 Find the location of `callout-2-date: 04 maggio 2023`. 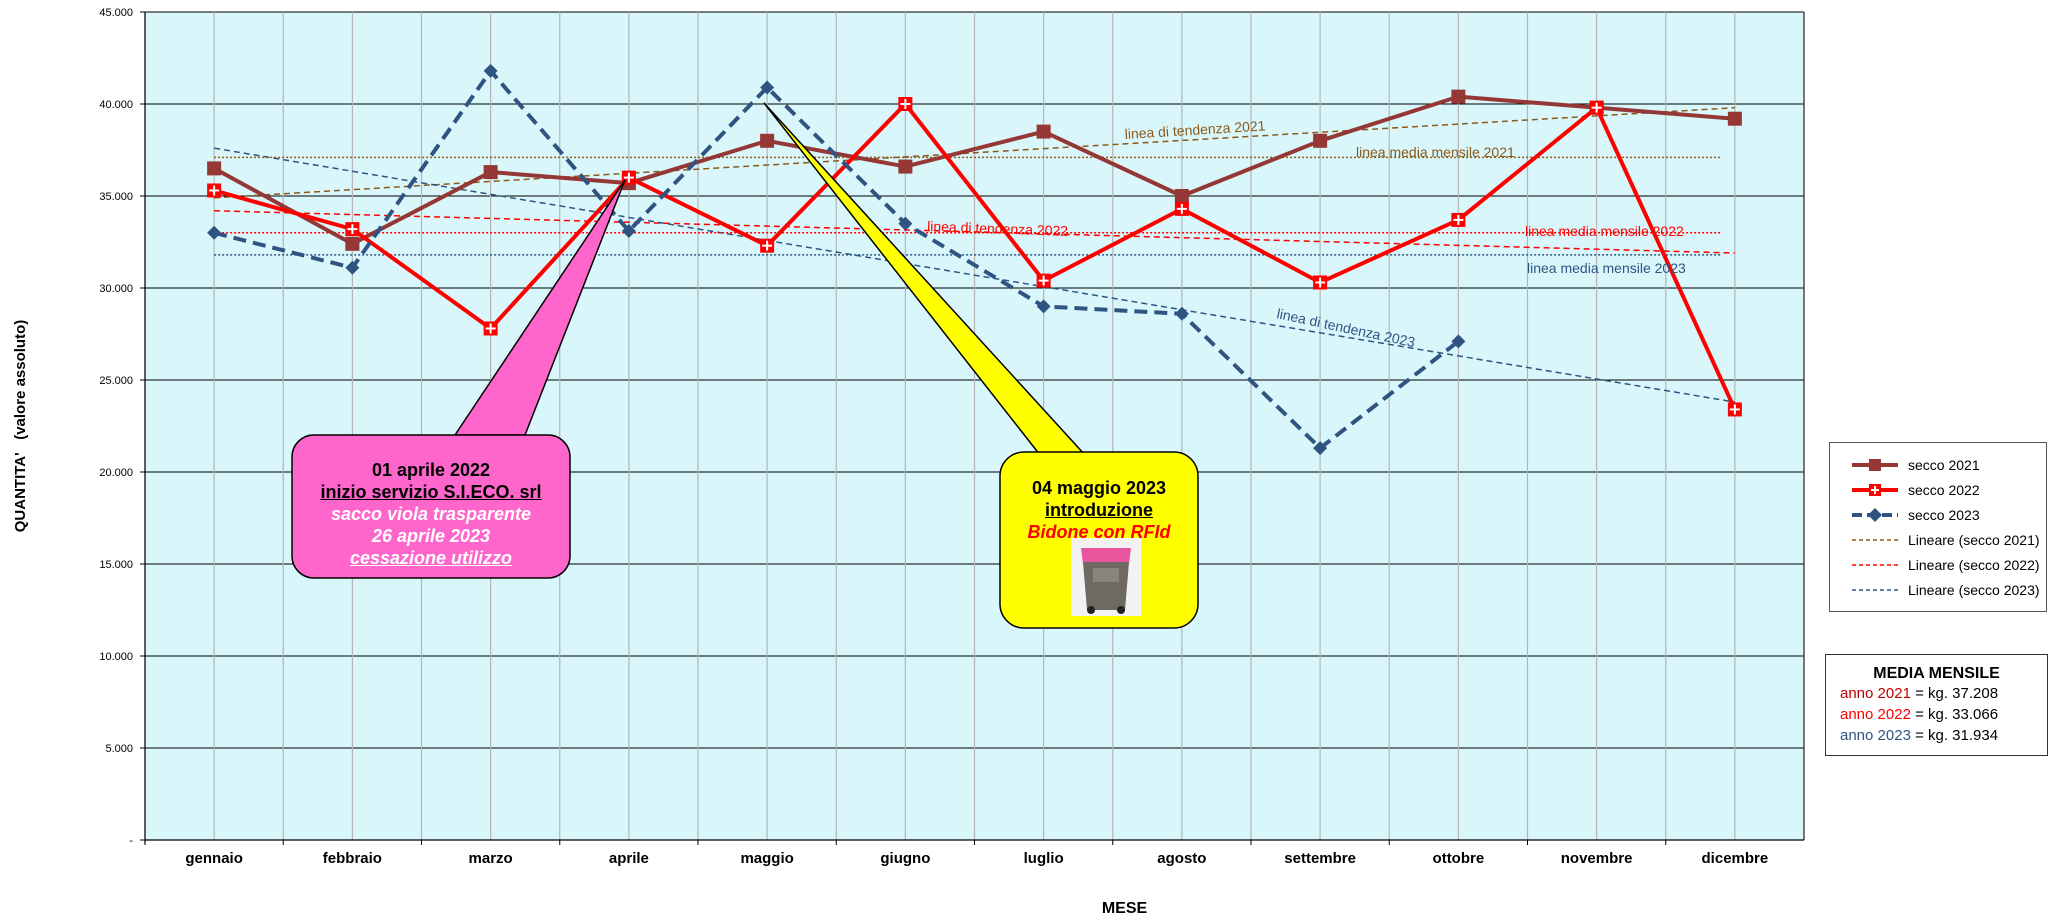

callout-2-date: 04 maggio 2023 is located at coordinates (1099, 488).